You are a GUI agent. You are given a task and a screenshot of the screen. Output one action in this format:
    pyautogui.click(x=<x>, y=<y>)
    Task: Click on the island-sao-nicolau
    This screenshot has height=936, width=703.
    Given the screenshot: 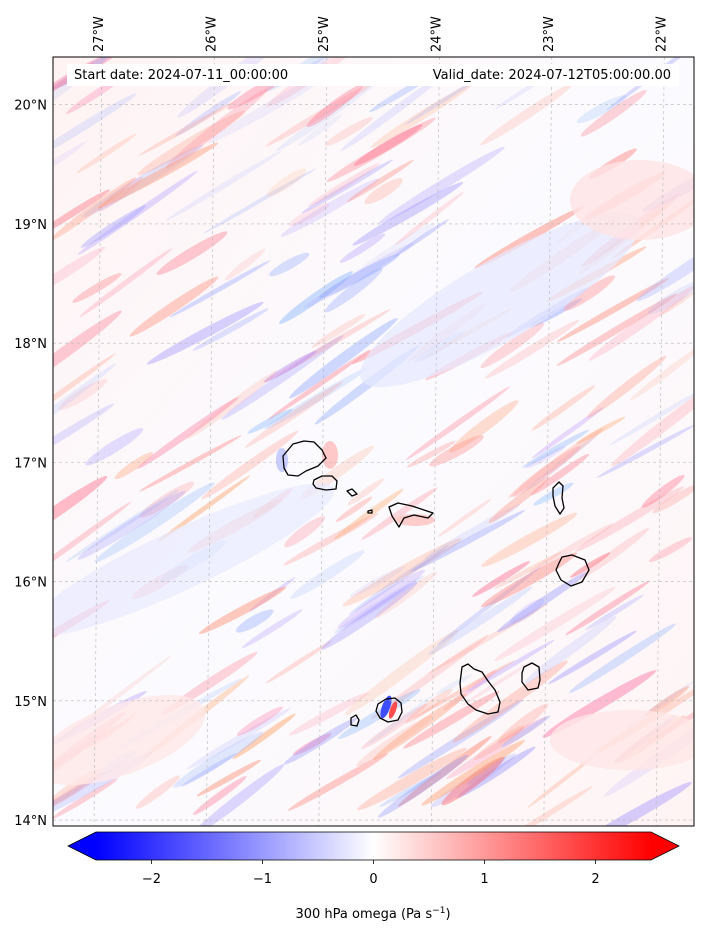 What is the action you would take?
    pyautogui.click(x=411, y=515)
    